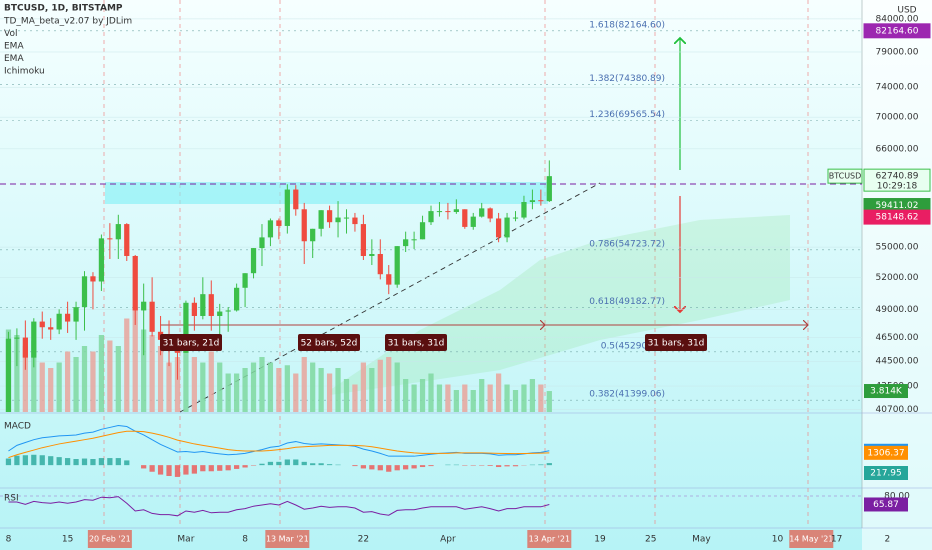 This screenshot has width=932, height=550. Describe the element at coordinates (627, 79) in the screenshot. I see `fib-label: 1.382(74380.89)` at that location.